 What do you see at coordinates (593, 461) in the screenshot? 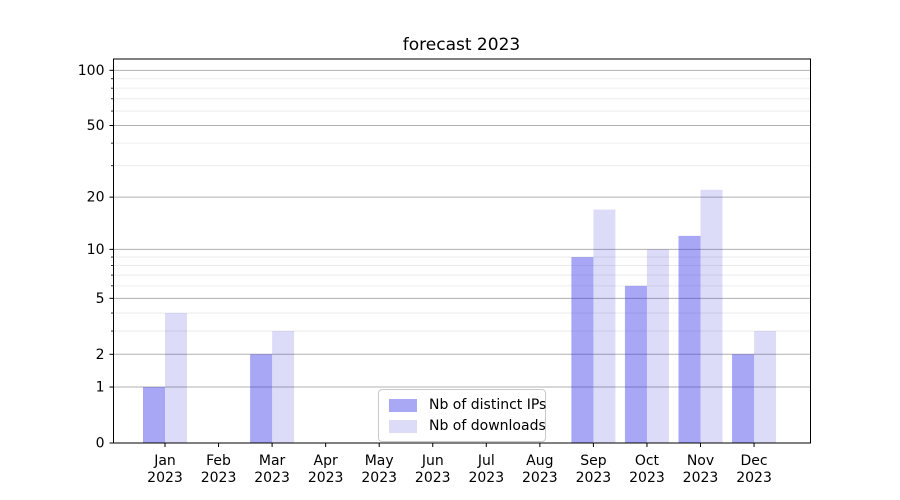
I see `x-tick-label-month: Sep` at bounding box center [593, 461].